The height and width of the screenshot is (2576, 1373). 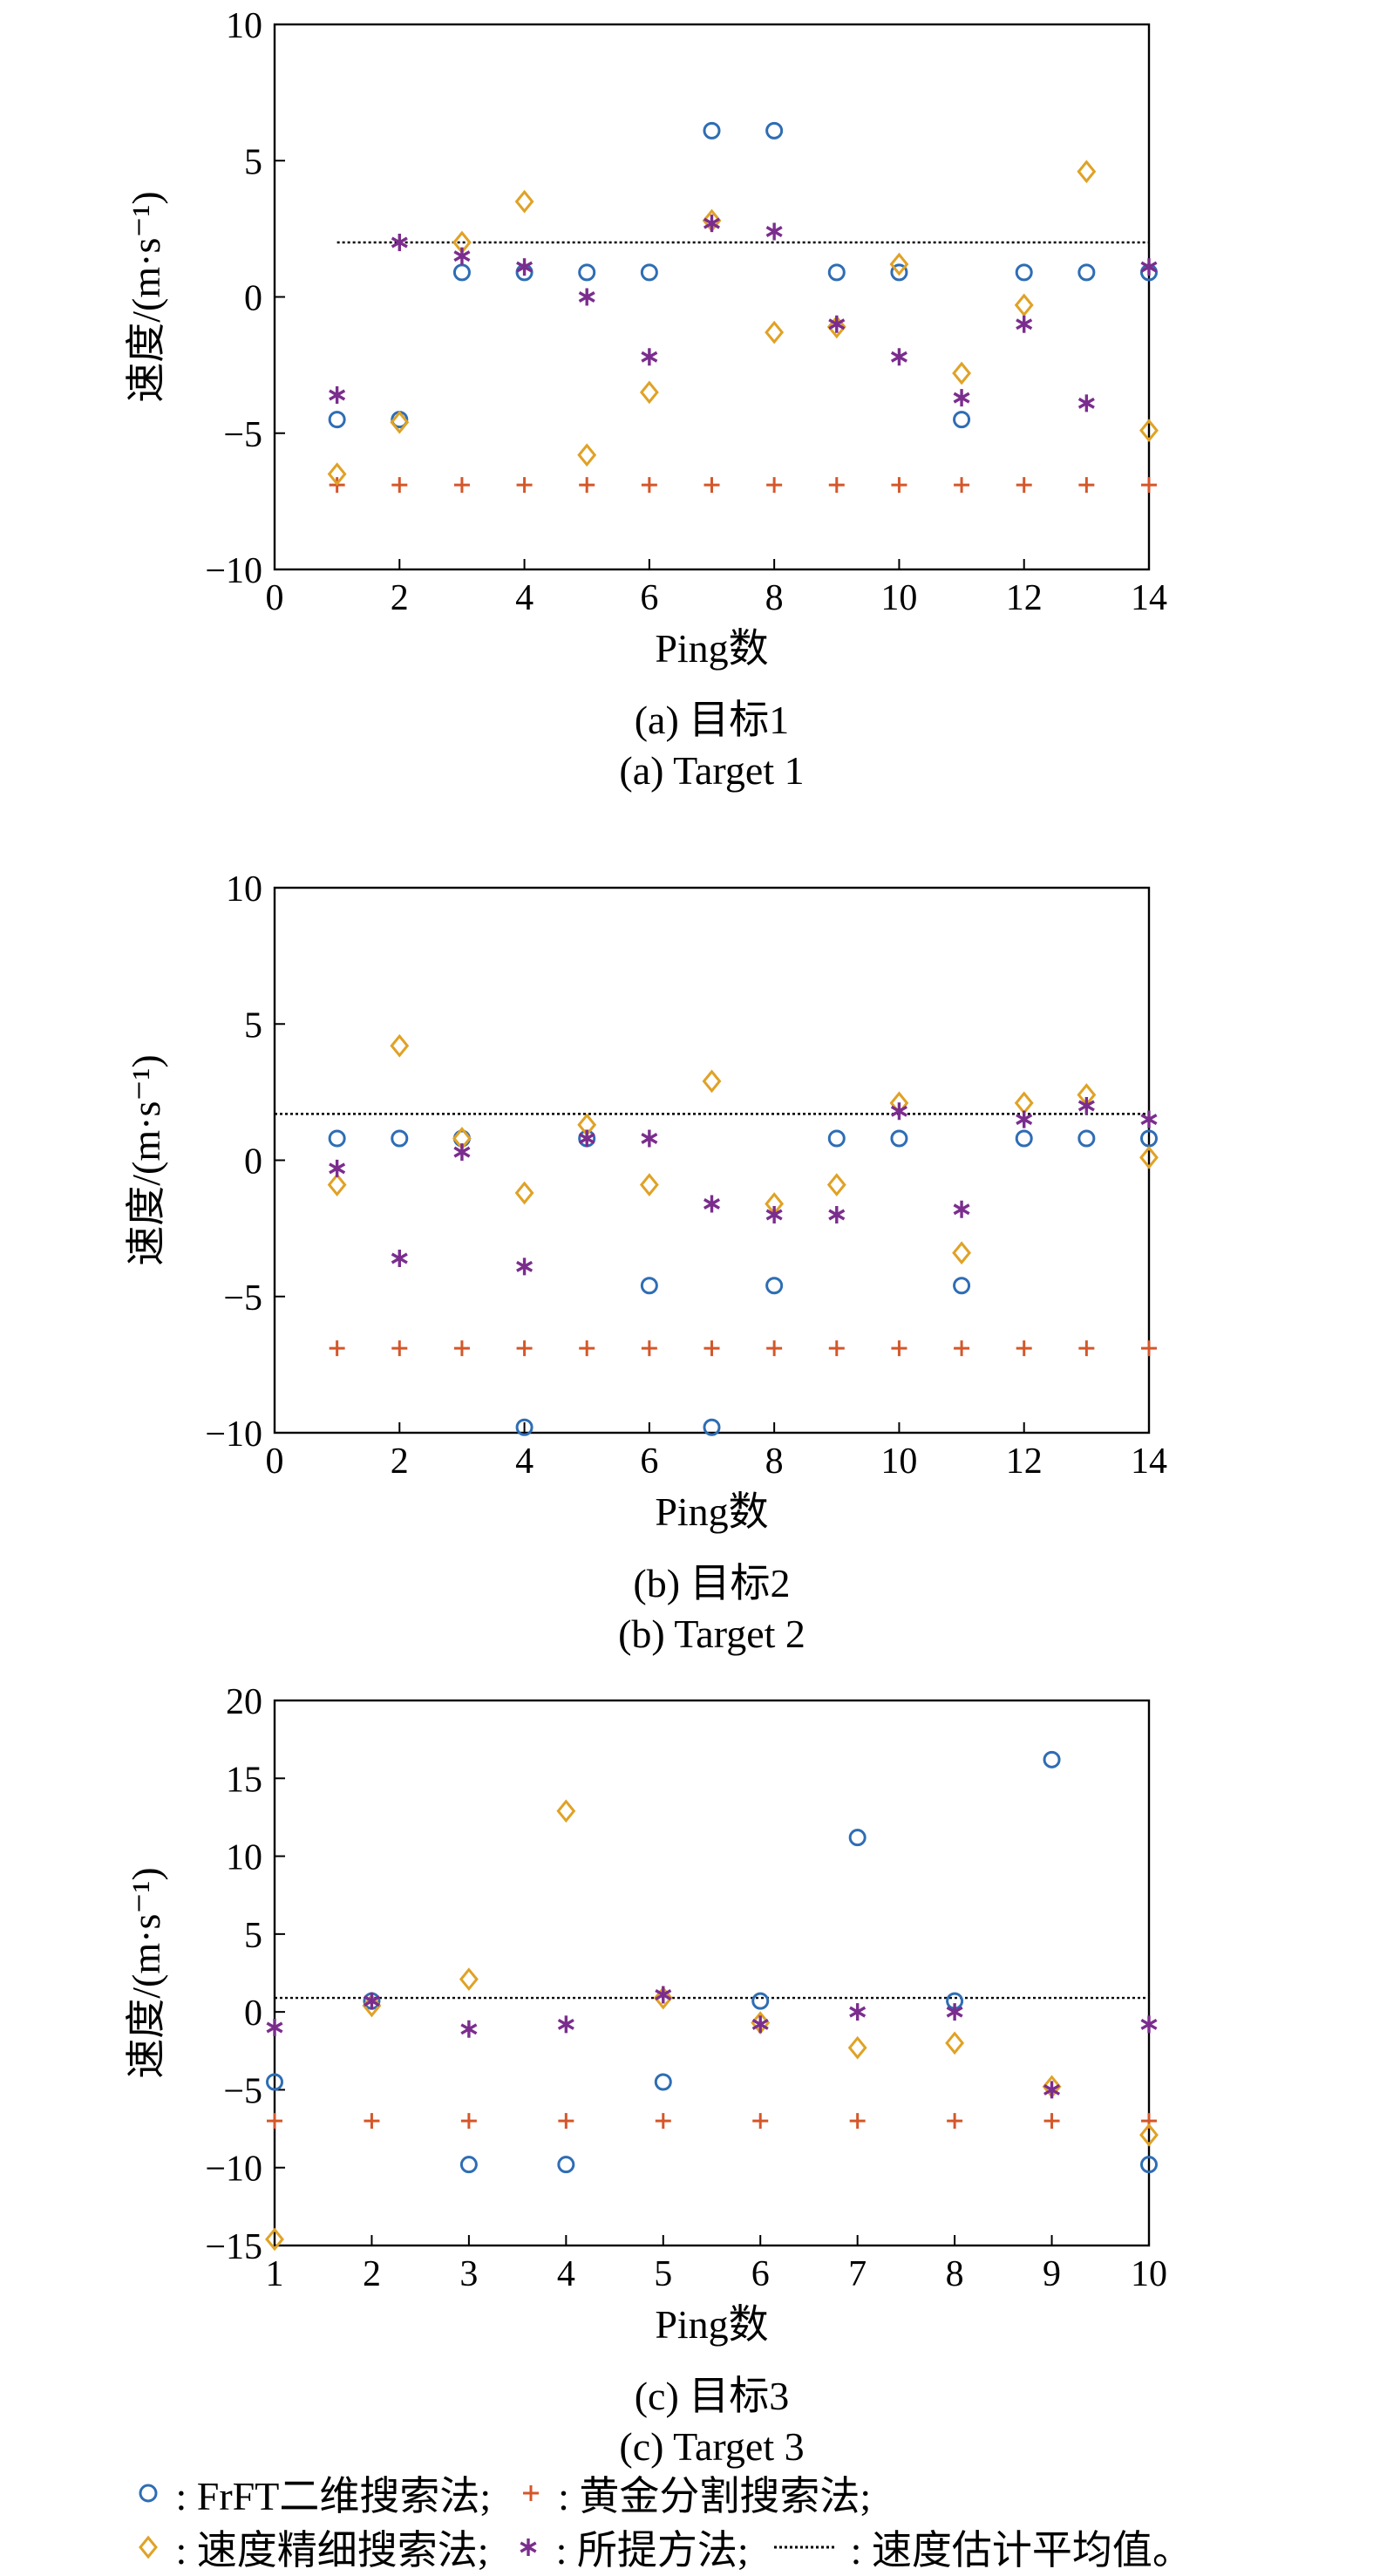 I want to click on legend-frft-label: : FrFT二维搜索法;, so click(x=333, y=2496).